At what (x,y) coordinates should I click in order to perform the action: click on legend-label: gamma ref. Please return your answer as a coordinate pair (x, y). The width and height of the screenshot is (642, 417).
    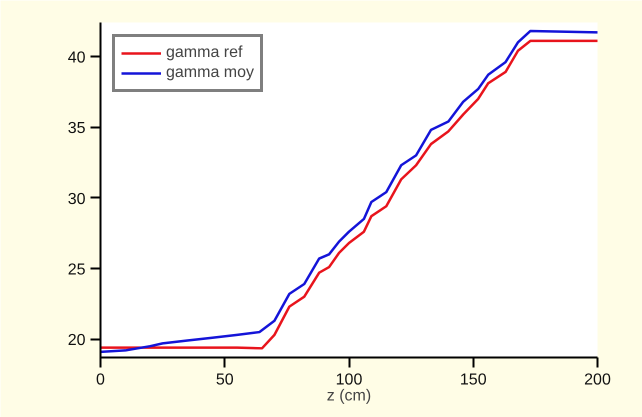
    Looking at the image, I should click on (204, 53).